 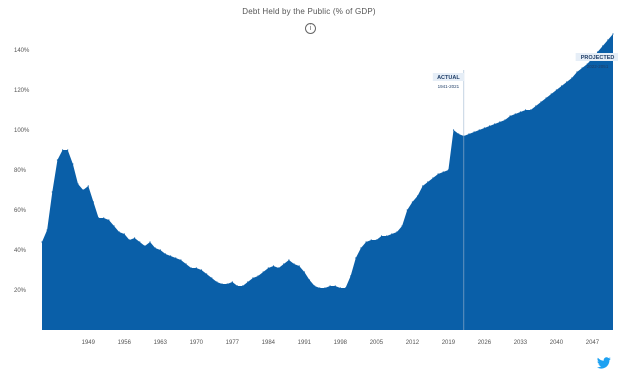 I want to click on x-tick-label-2019: 2019, so click(x=449, y=343).